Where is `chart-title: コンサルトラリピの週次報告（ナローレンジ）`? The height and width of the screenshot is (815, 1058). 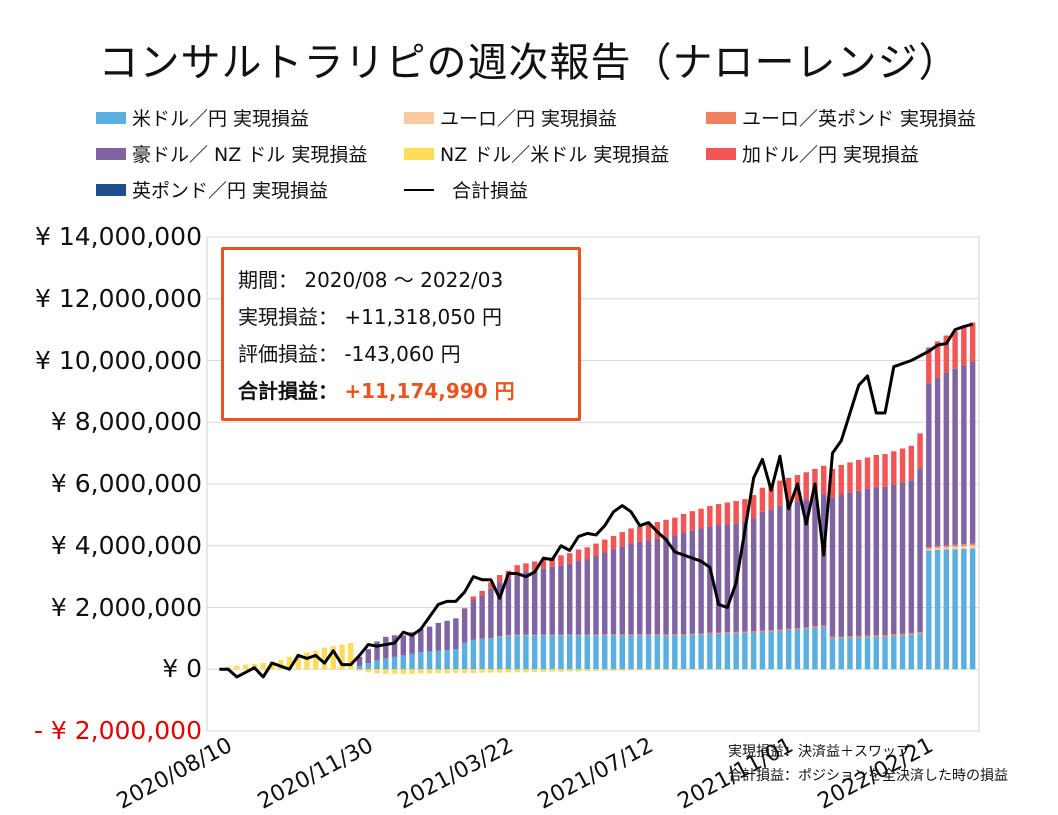
chart-title: コンサルトラリピの週次報告（ナローレンジ） is located at coordinates (529, 63).